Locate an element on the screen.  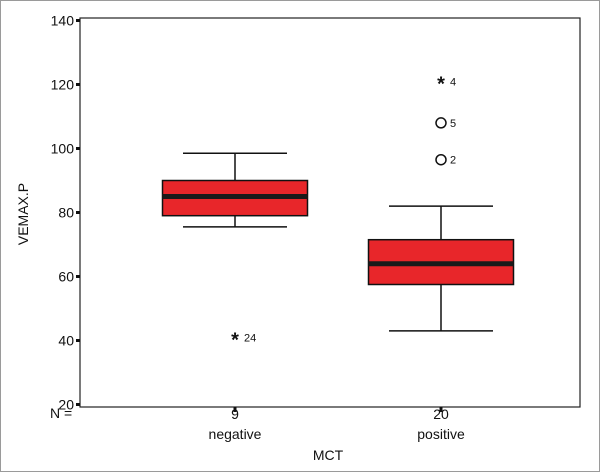
y-tick-label: 80 is located at coordinates (66, 213).